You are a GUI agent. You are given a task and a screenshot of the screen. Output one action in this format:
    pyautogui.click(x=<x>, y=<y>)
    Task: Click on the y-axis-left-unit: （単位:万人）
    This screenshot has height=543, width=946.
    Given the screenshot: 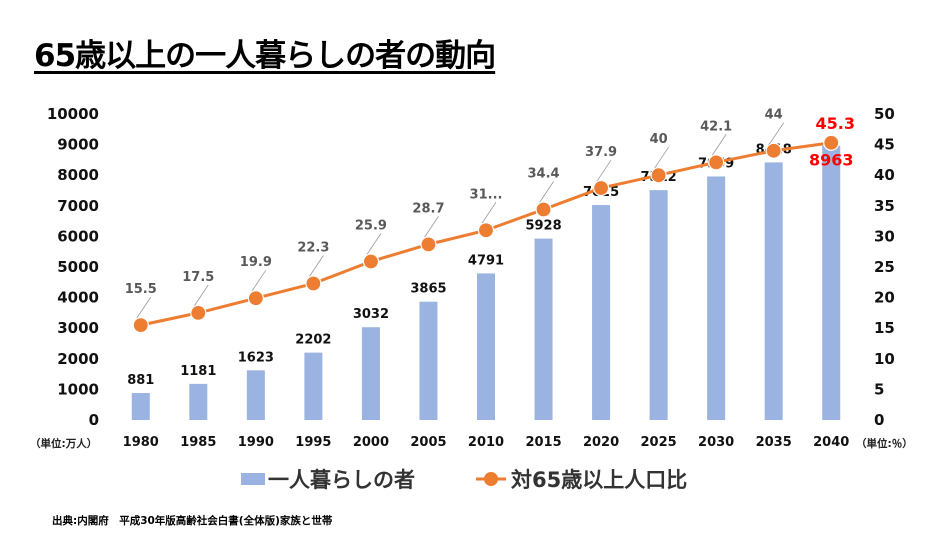 What is the action you would take?
    pyautogui.click(x=63, y=443)
    